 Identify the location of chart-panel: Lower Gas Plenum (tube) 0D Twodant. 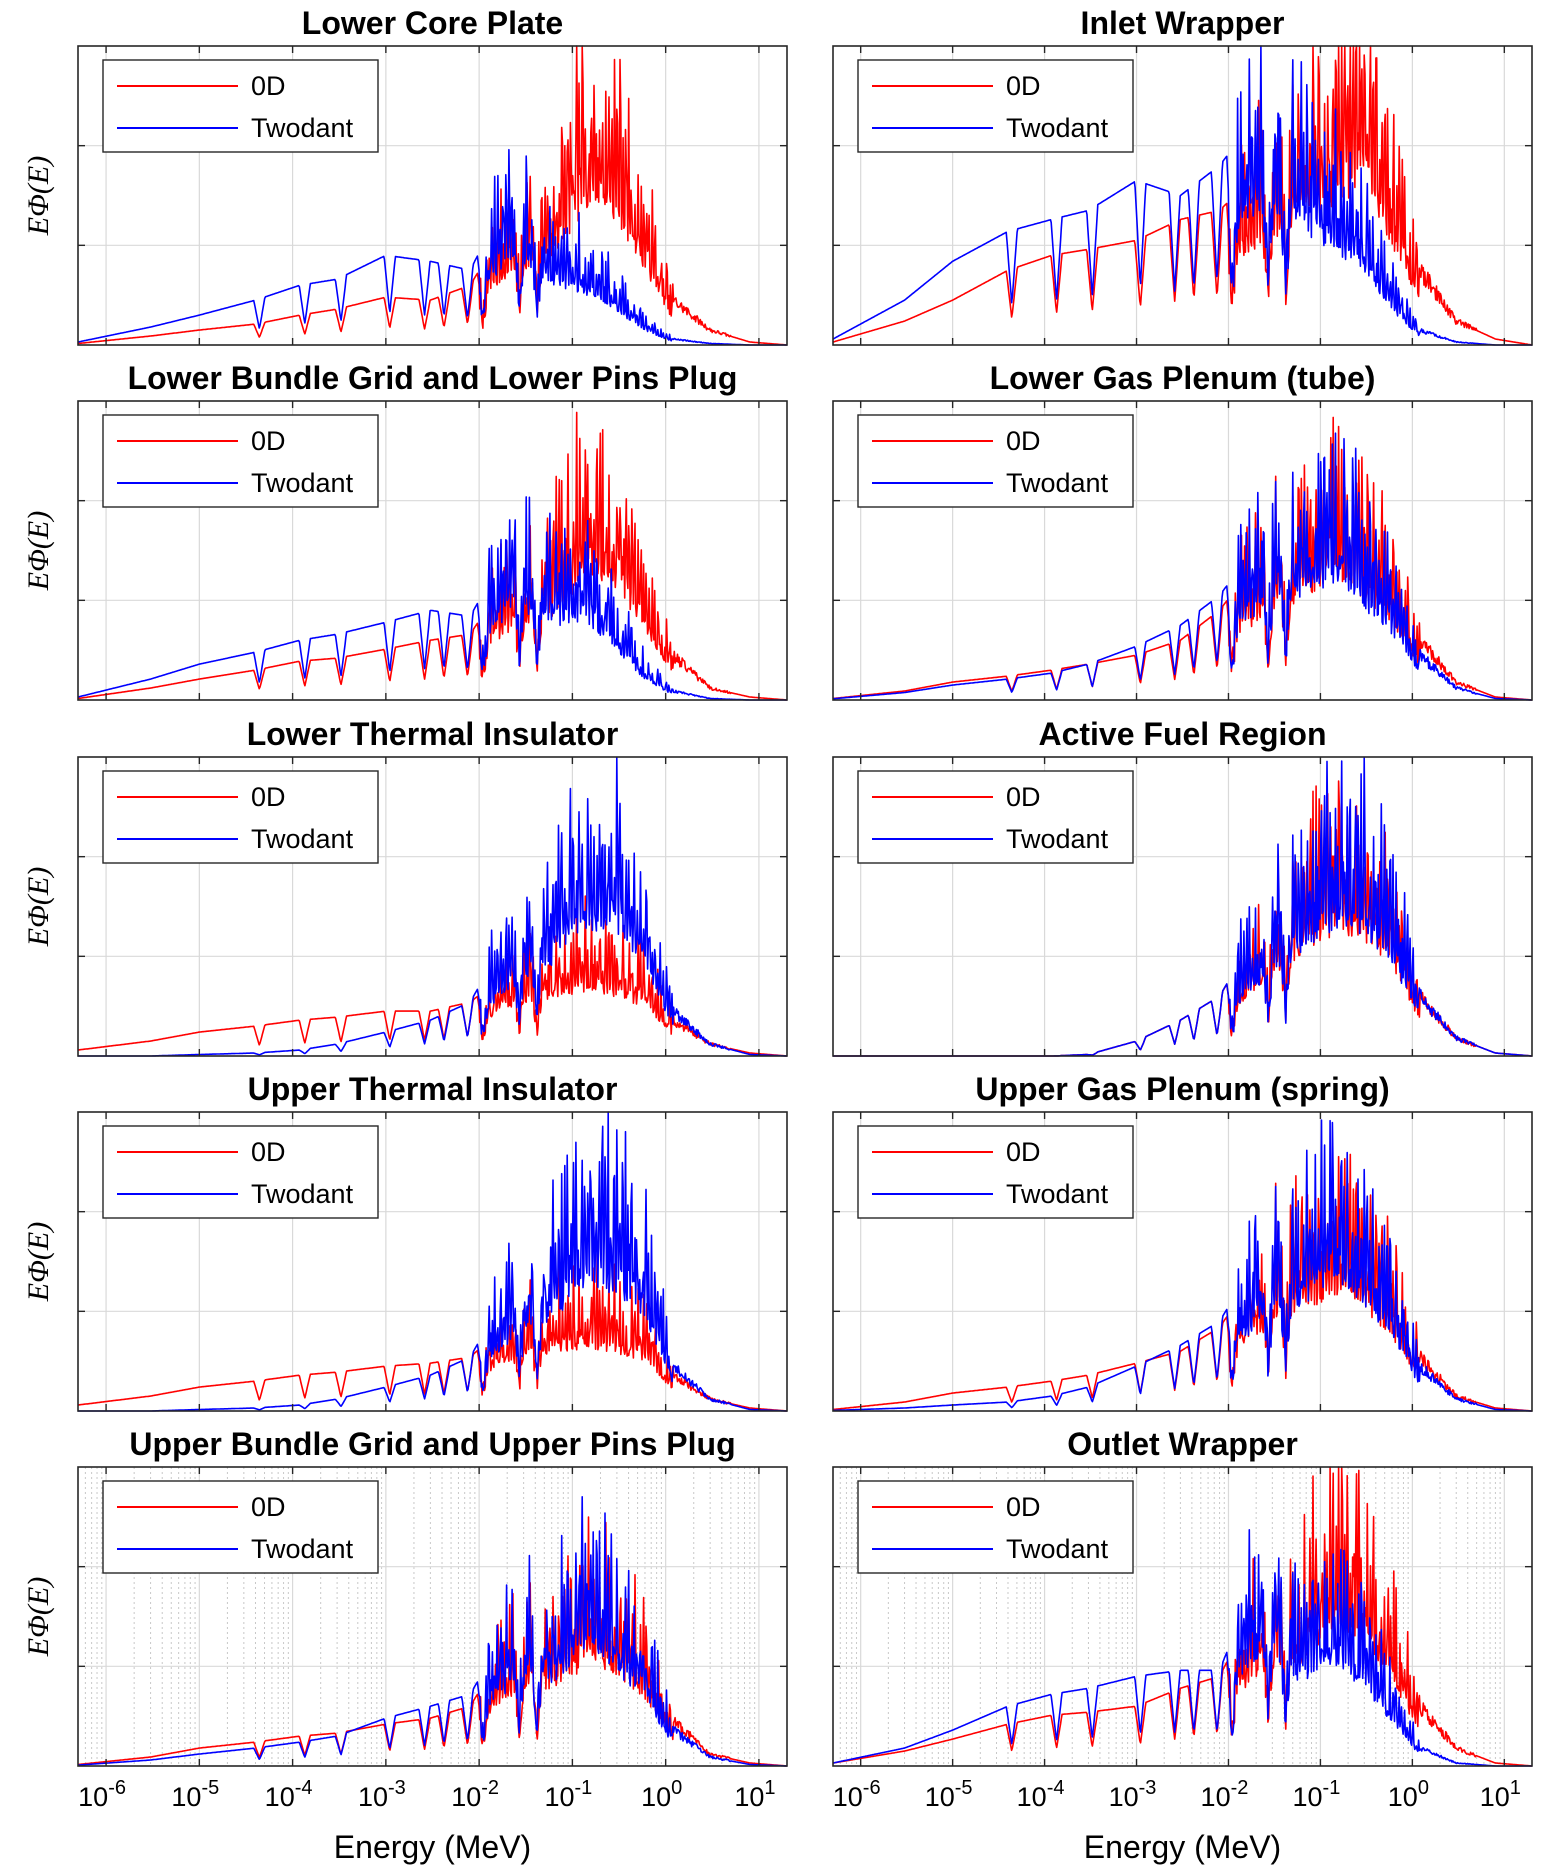
(1182, 530).